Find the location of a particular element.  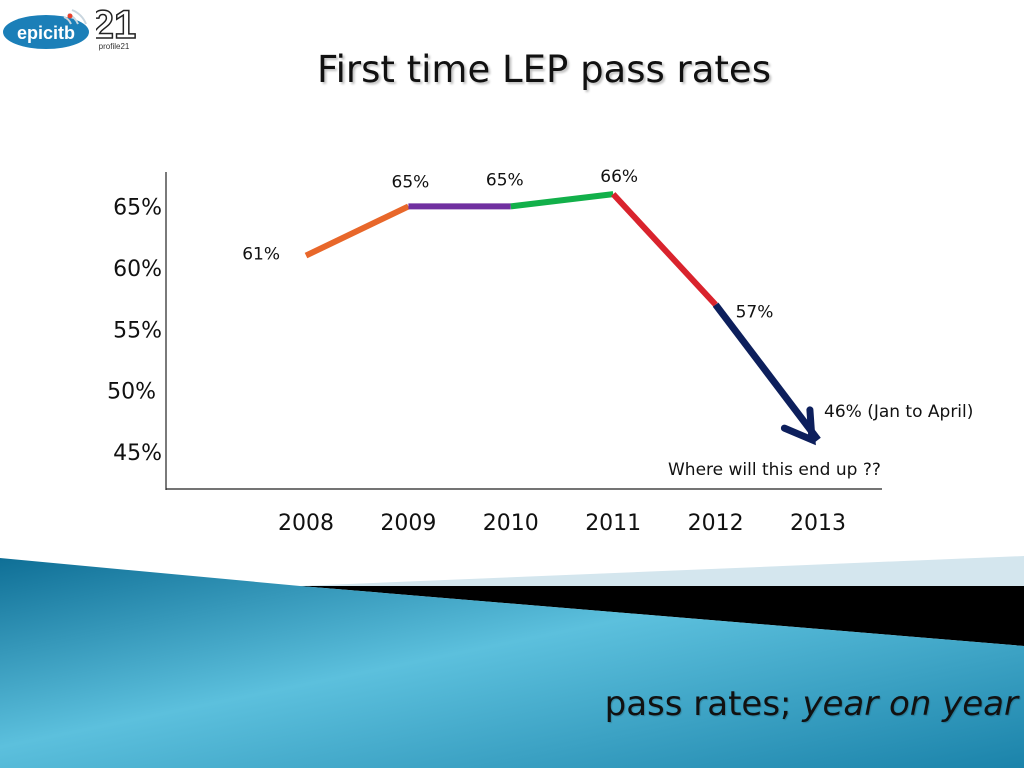

y-tick-label: 50% is located at coordinates (131, 392).